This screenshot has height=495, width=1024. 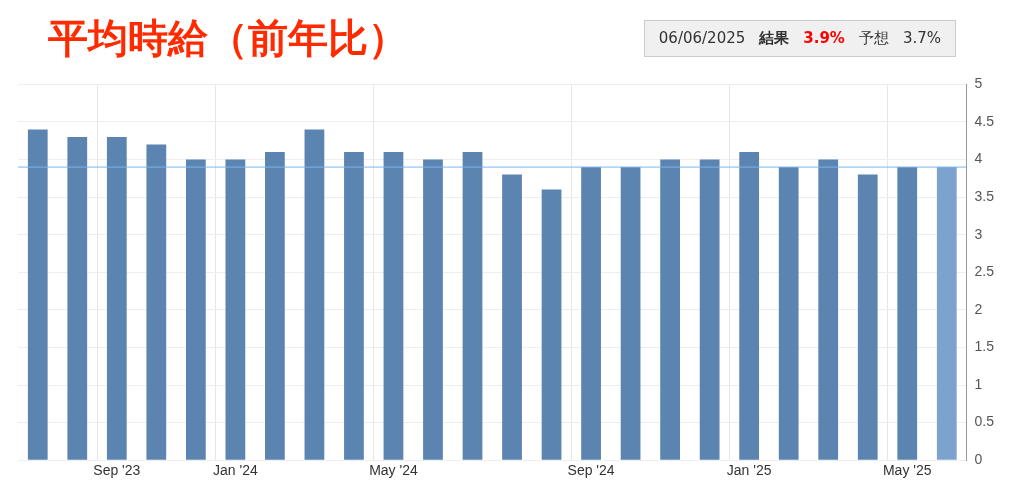 I want to click on chart-title: 平均時給（前年比）, so click(x=227, y=38).